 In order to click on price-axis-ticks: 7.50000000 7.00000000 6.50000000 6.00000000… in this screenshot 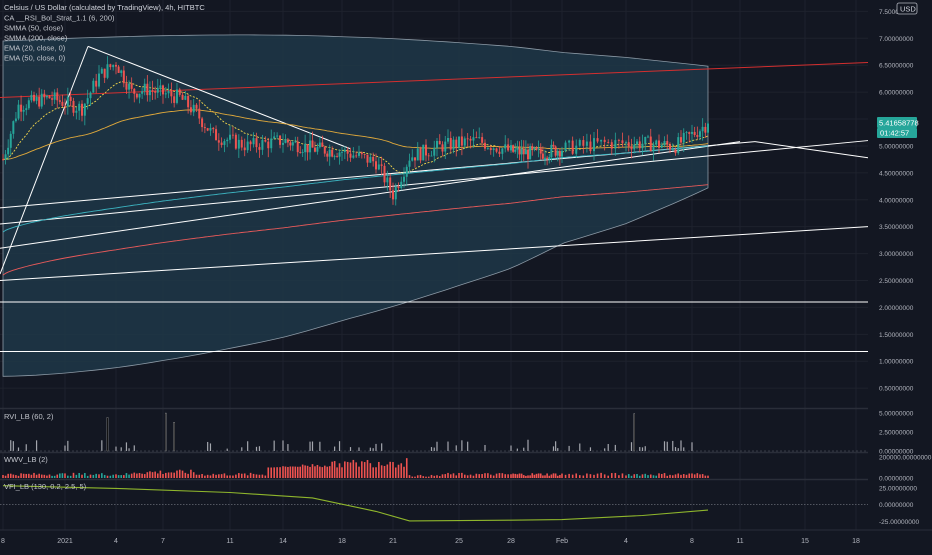, I will do `click(905, 267)`.